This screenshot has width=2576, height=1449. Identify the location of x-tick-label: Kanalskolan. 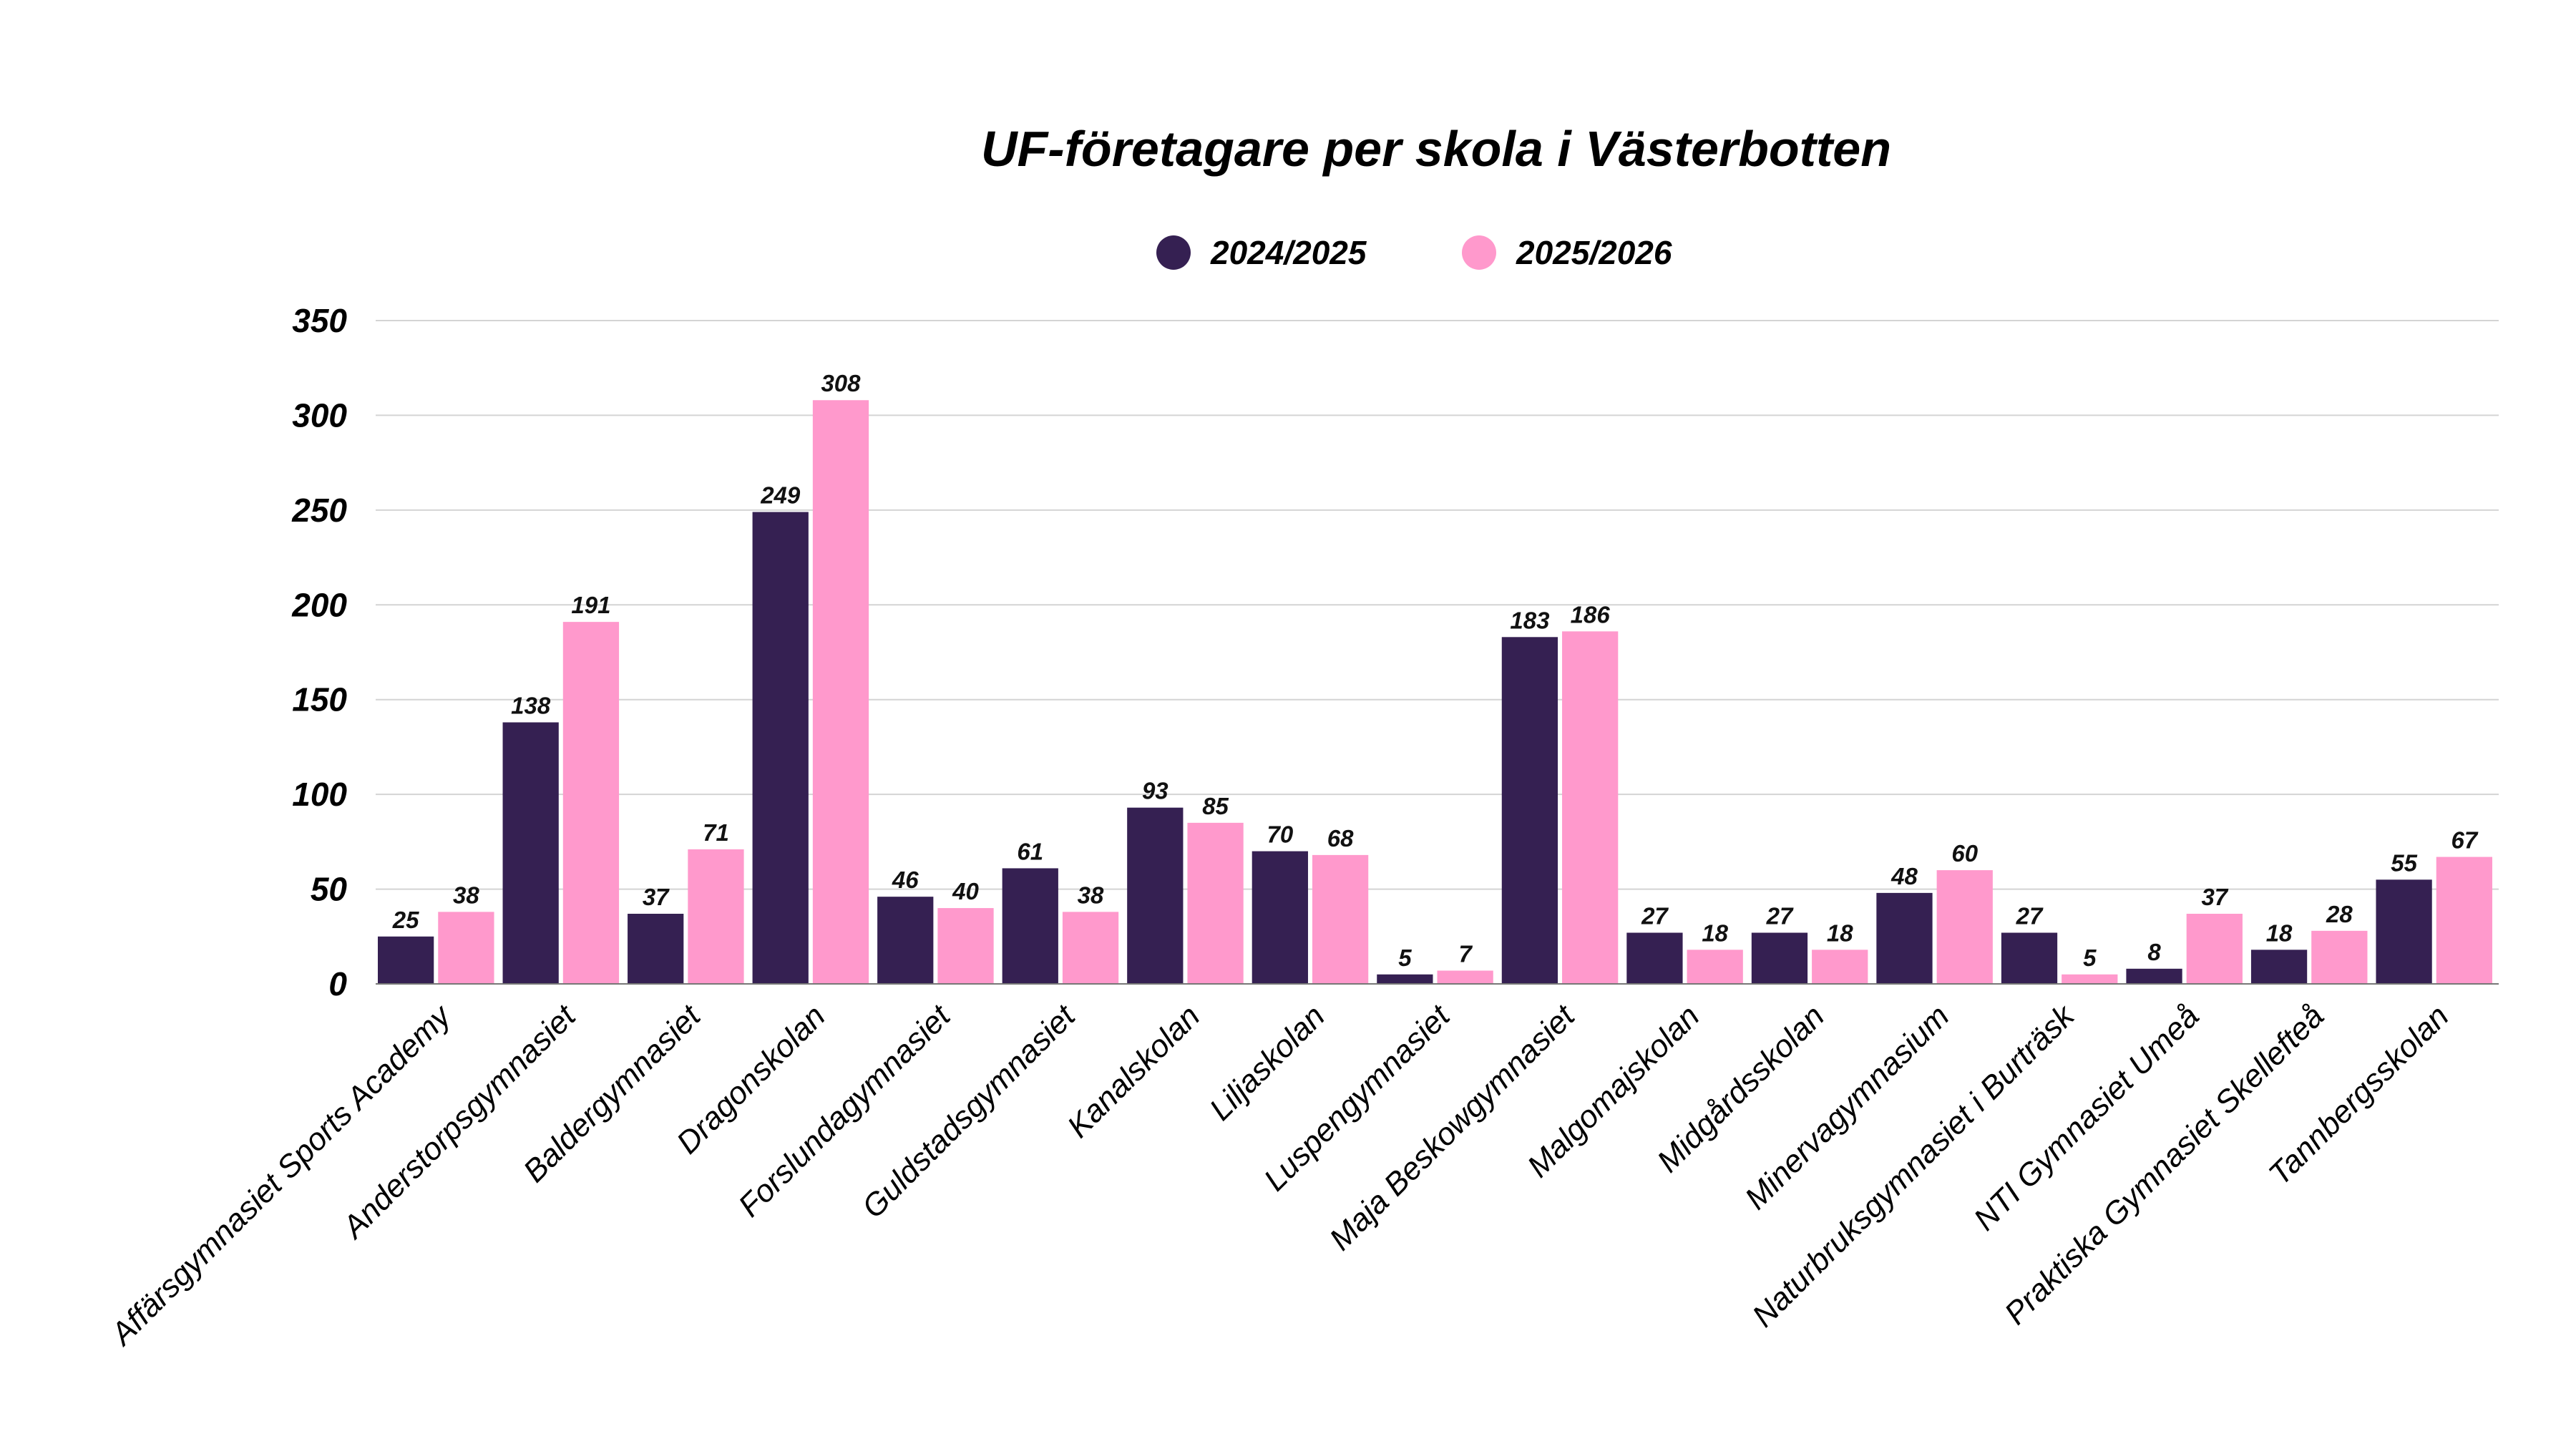
(1133, 1071).